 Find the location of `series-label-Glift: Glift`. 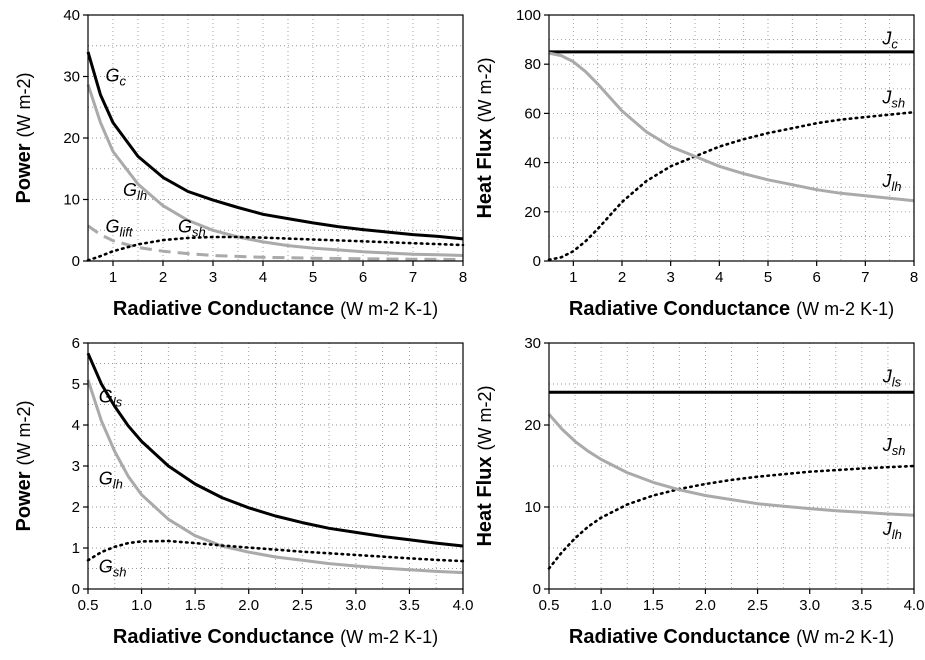

series-label-Glift: Glift is located at coordinates (120, 228).